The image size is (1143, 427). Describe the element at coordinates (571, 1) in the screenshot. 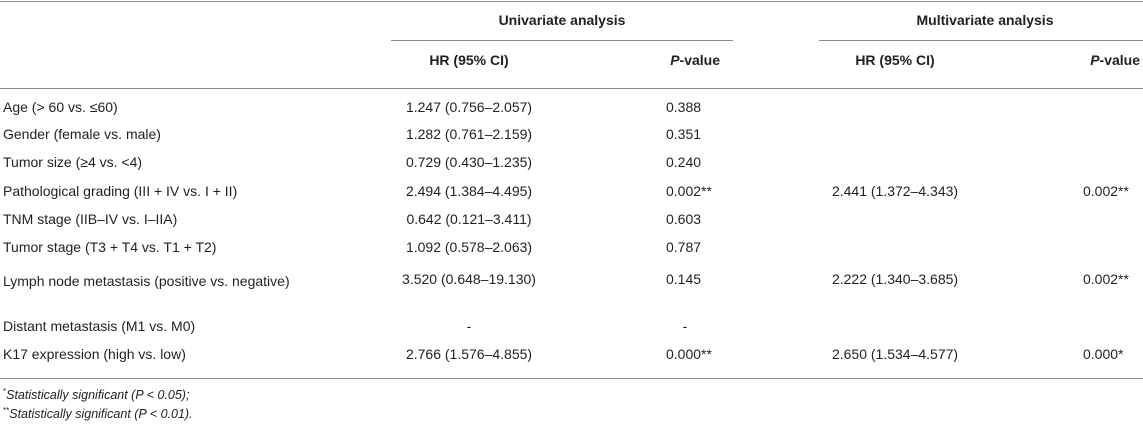

I see `table-top-rule` at that location.